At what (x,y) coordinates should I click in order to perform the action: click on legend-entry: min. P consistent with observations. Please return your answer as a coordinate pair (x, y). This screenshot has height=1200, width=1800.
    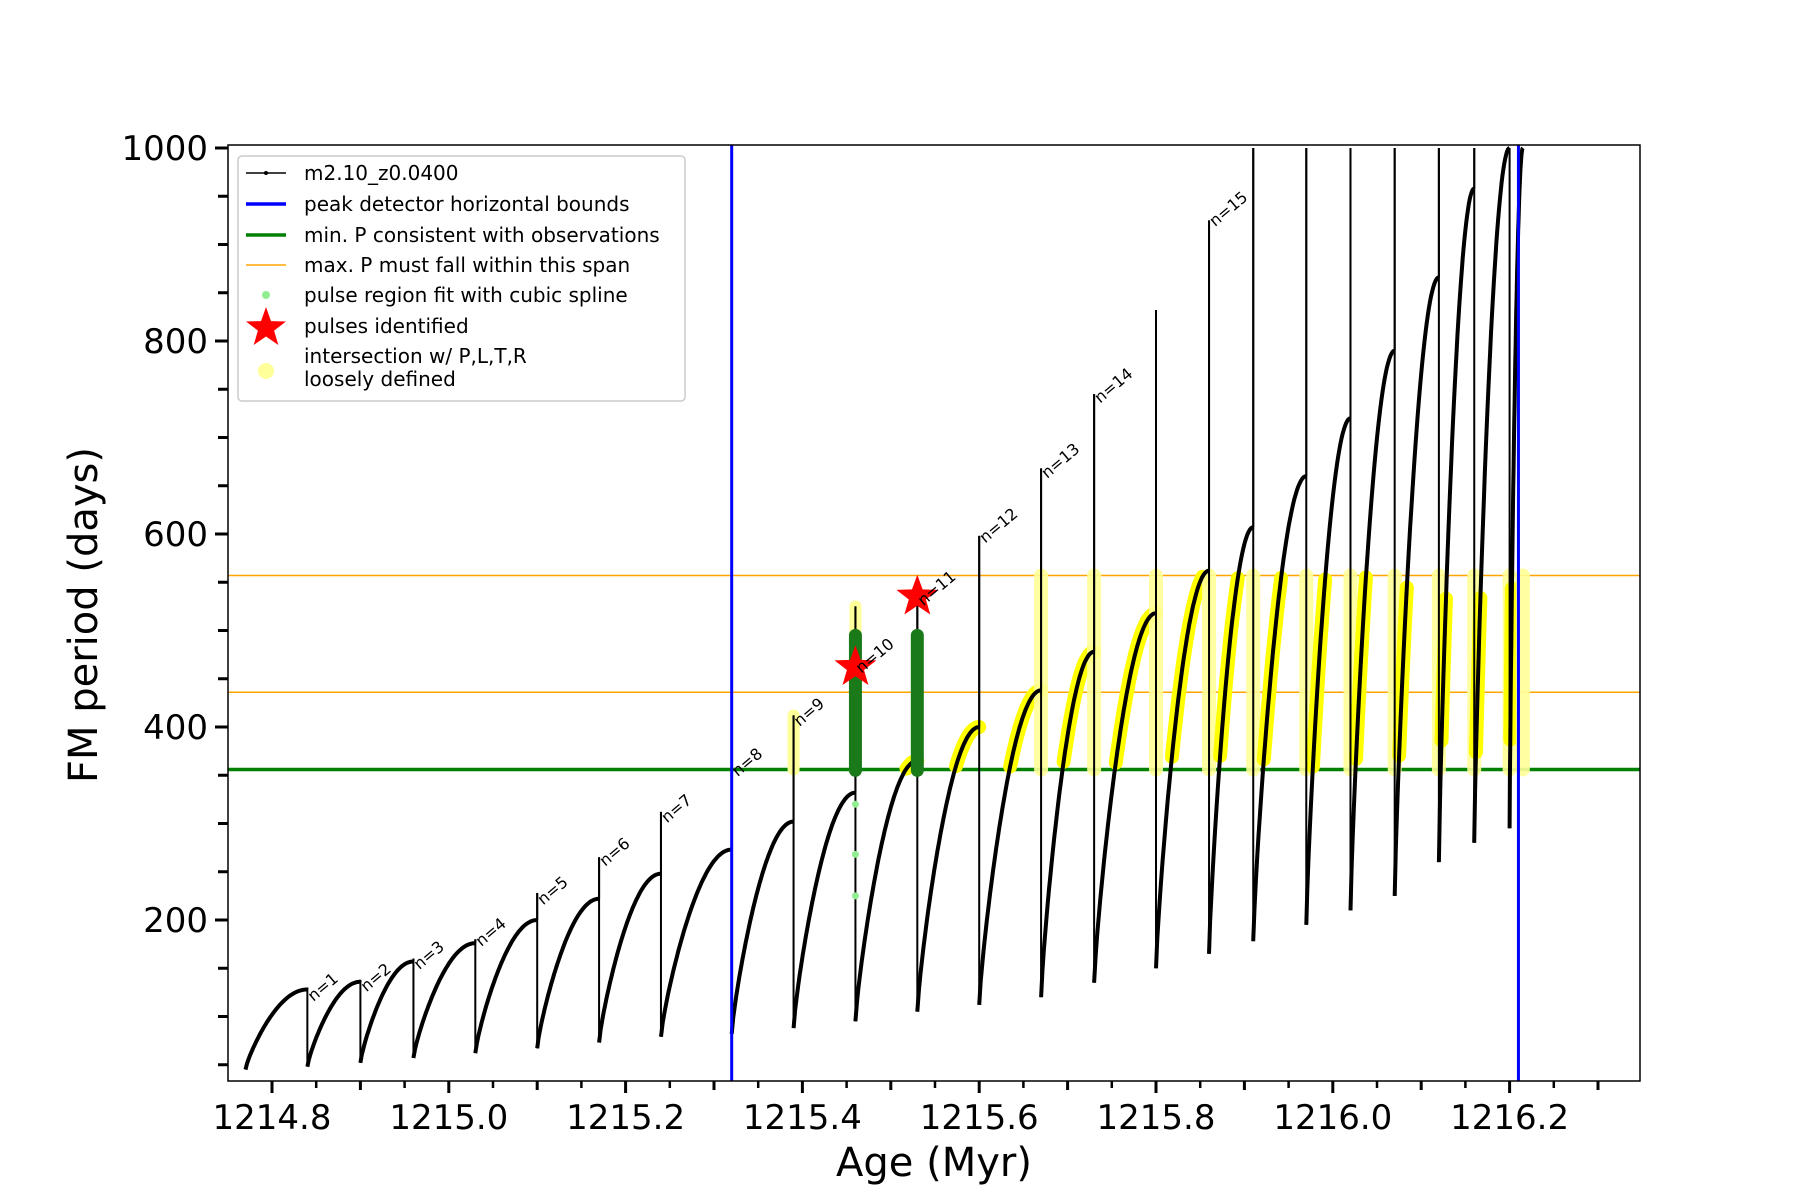
    Looking at the image, I should click on (453, 235).